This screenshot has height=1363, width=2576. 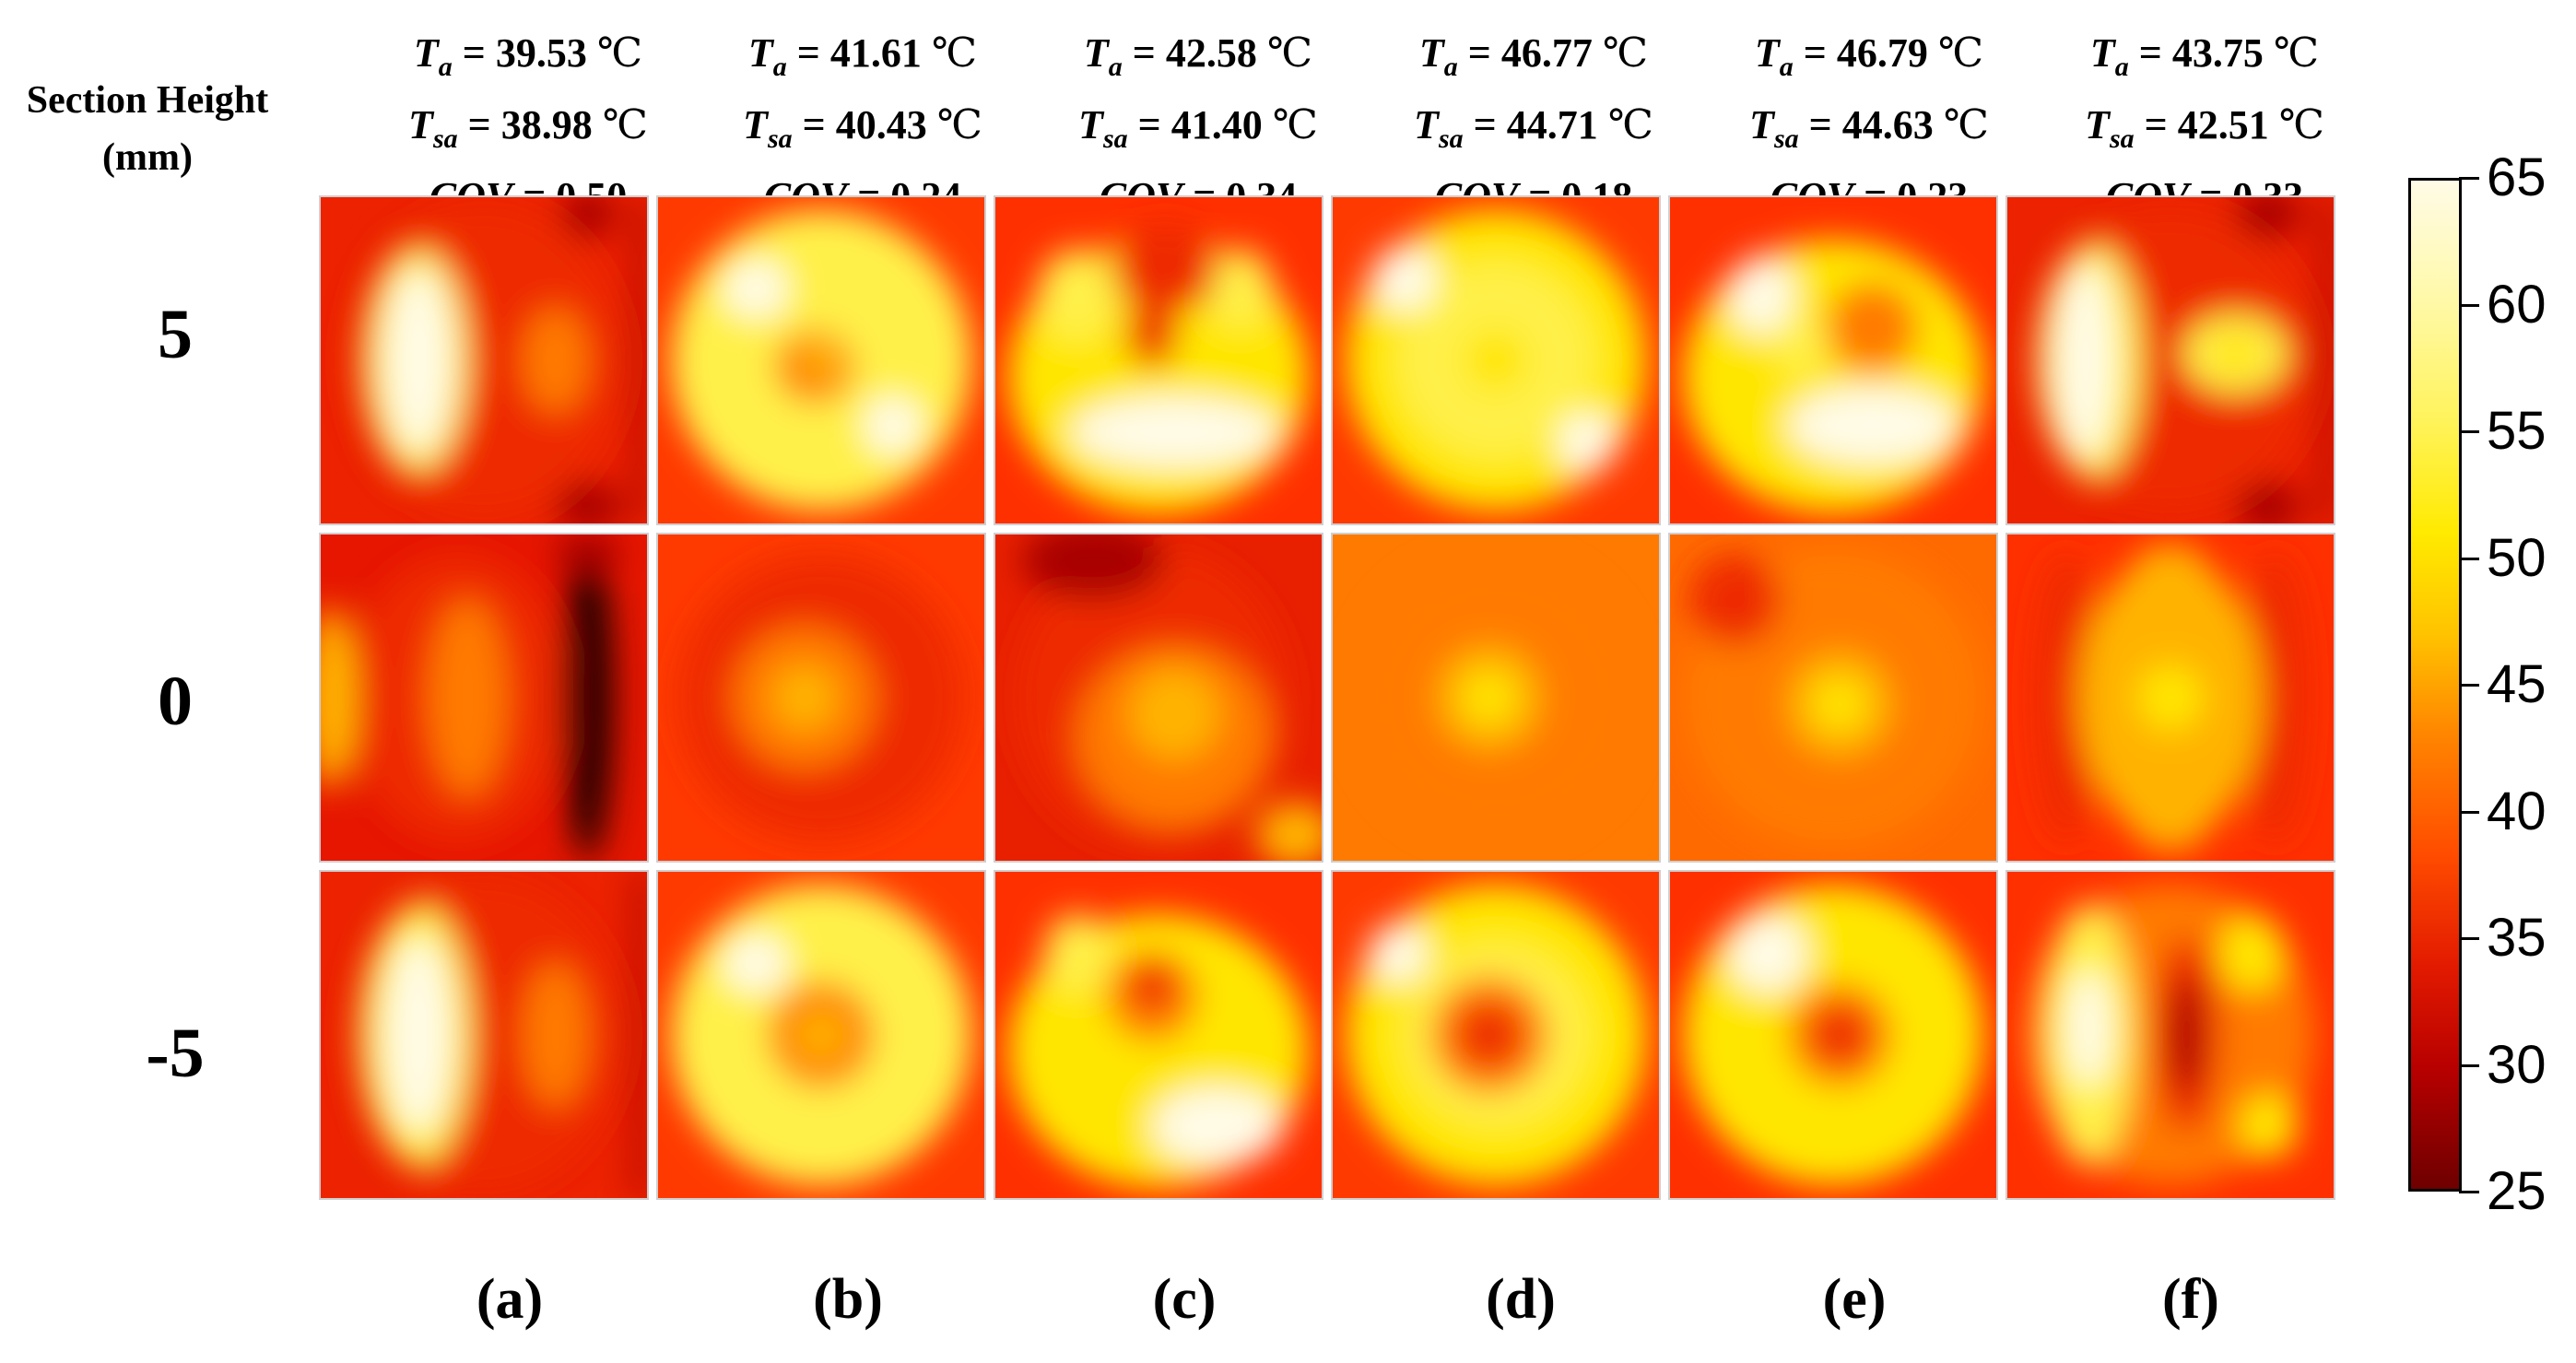 I want to click on ta-value: = 42.58, so click(x=1195, y=53).